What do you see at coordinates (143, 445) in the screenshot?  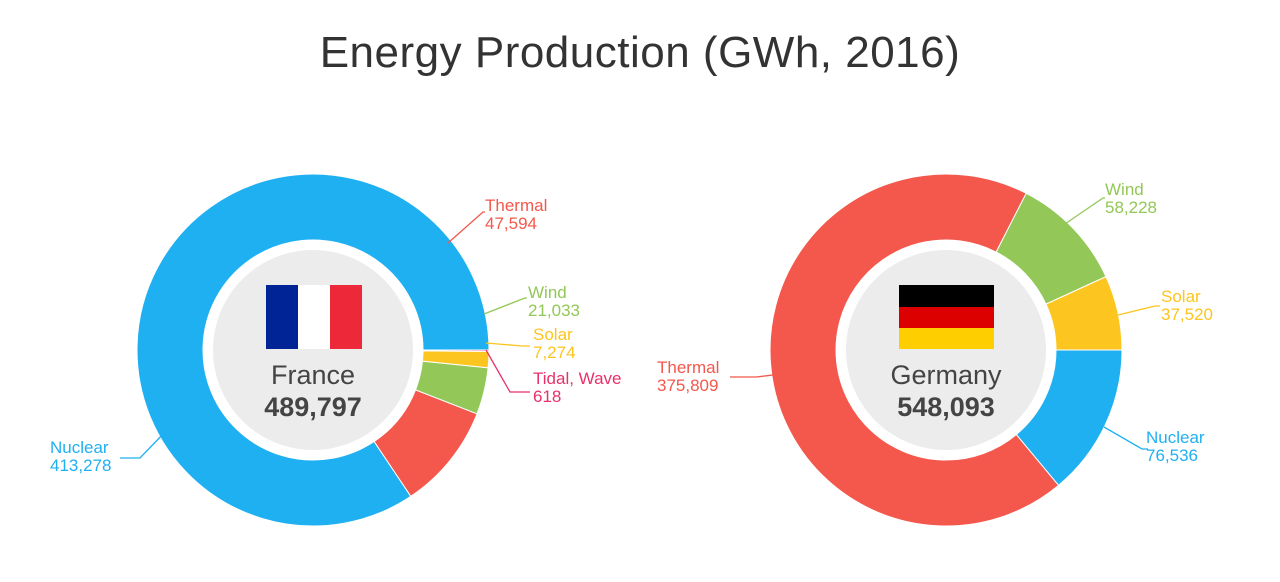 I see `france-leader-nuclear` at bounding box center [143, 445].